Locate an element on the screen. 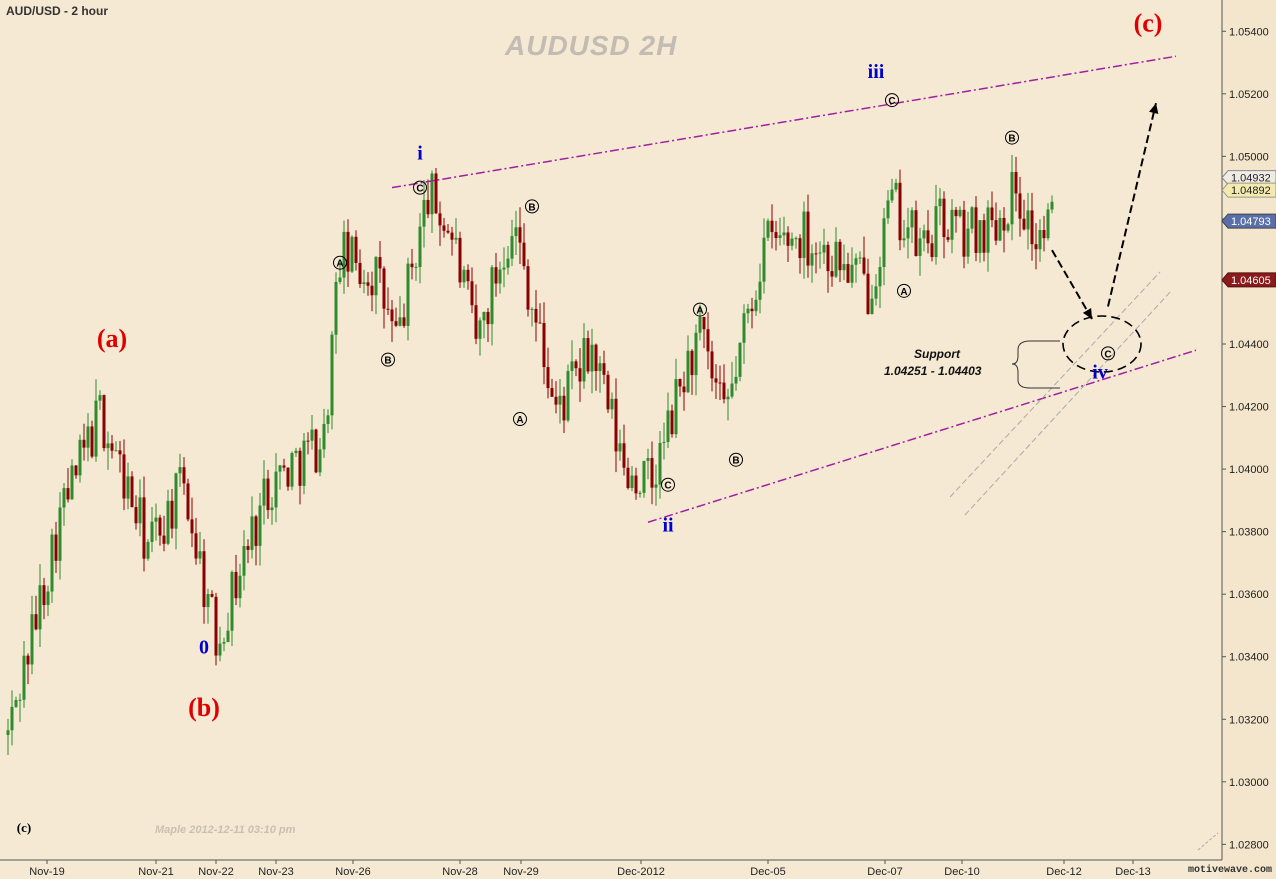  x-tick-label: Dec-07 is located at coordinates (884, 872).